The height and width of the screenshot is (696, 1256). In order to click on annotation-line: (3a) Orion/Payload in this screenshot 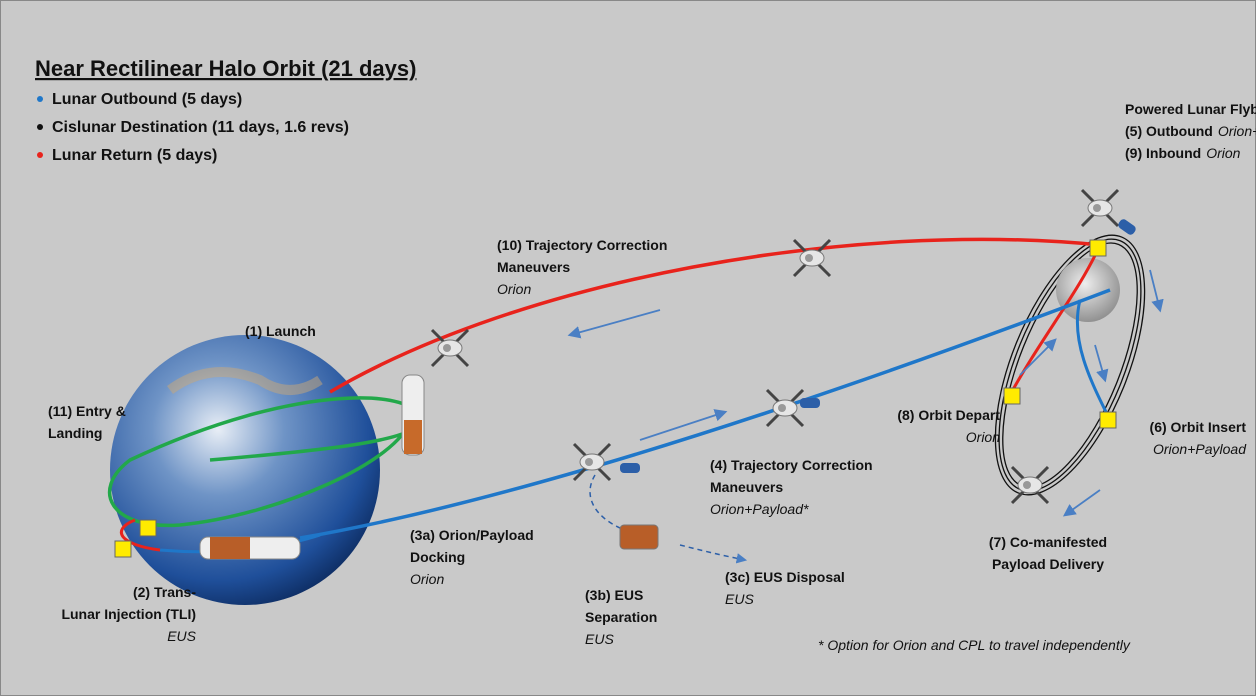, I will do `click(472, 535)`.